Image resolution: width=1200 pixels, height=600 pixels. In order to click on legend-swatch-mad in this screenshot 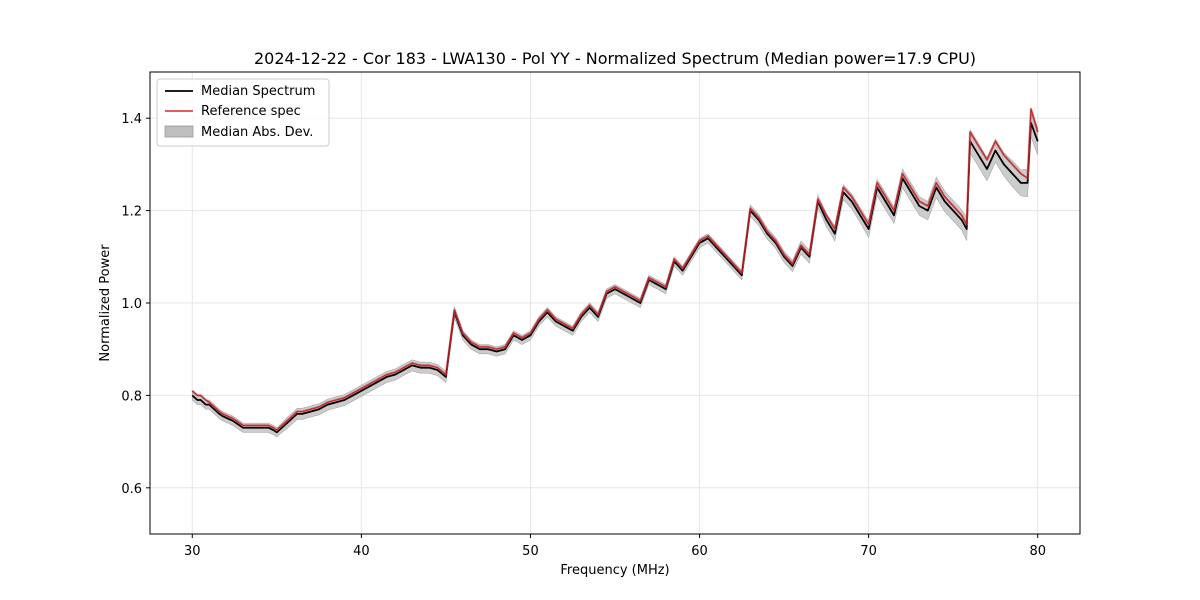, I will do `click(179, 131)`.